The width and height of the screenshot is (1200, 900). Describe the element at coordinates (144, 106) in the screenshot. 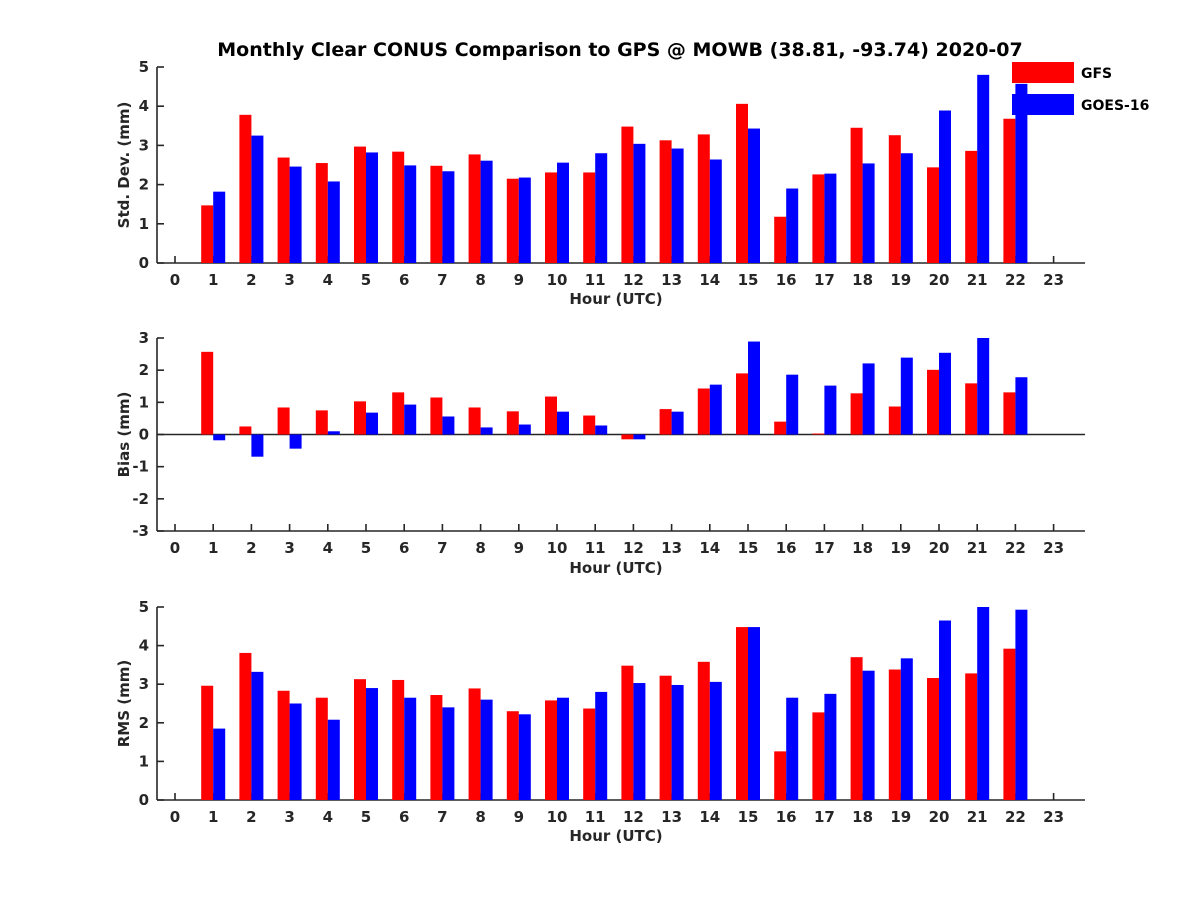

I see `y-tick-label: 4` at that location.